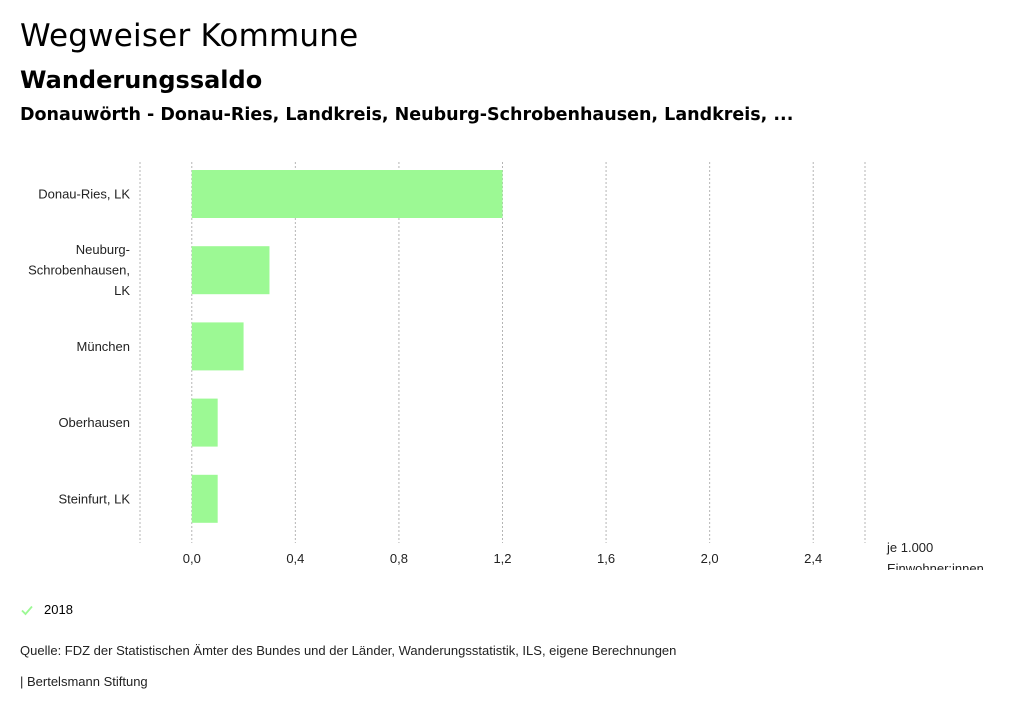 This screenshot has height=714, width=1024. What do you see at coordinates (295, 558) in the screenshot?
I see `x-tick-label: 0,4` at bounding box center [295, 558].